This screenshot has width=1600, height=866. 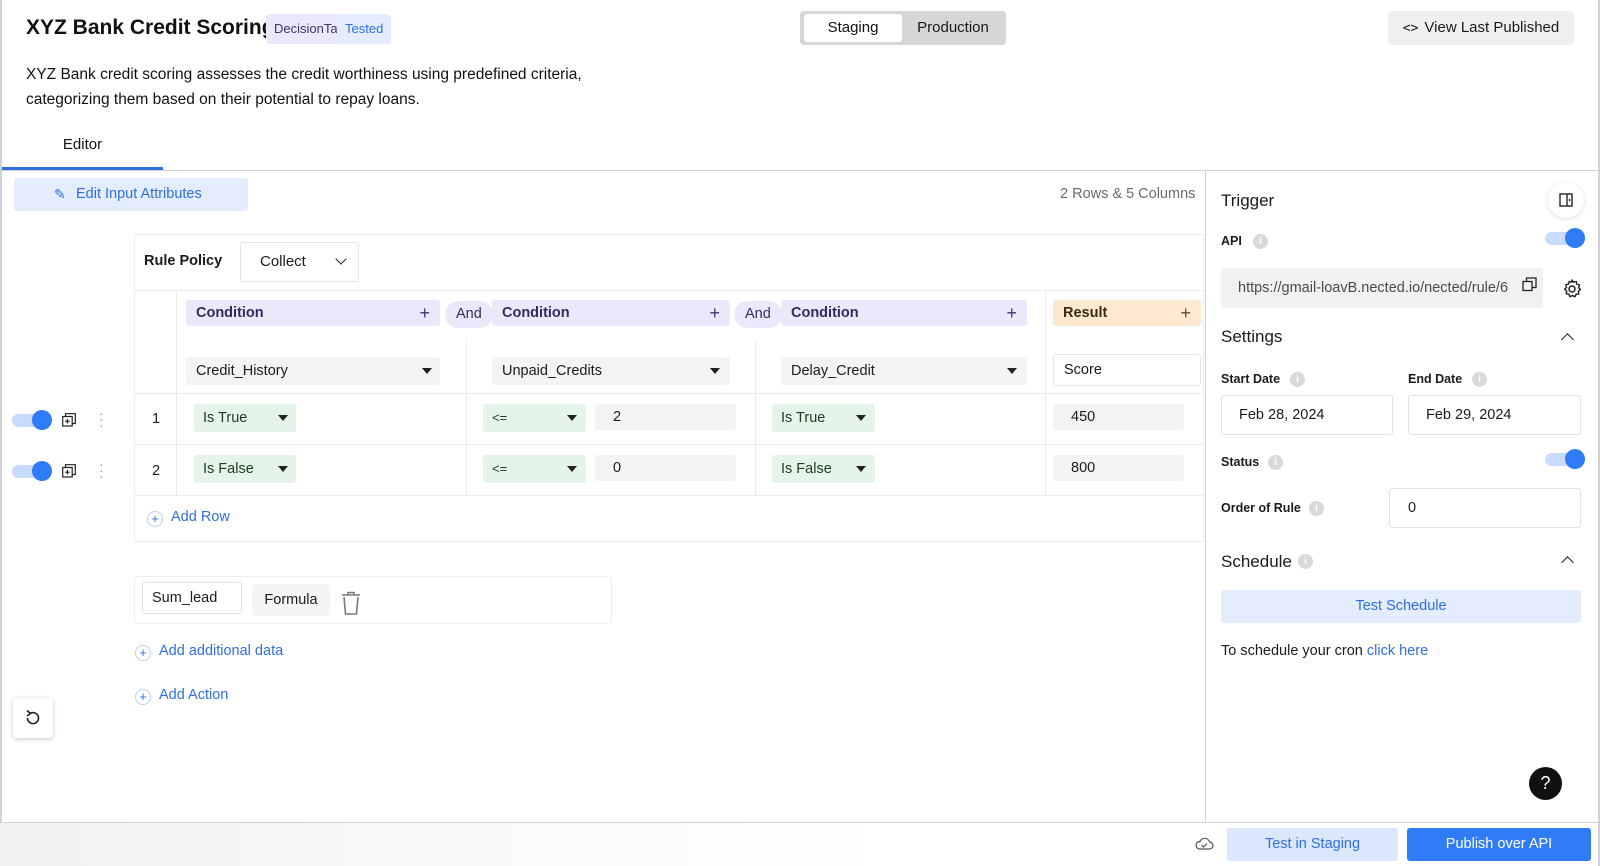 I want to click on footer-divider, so click(x=800, y=822).